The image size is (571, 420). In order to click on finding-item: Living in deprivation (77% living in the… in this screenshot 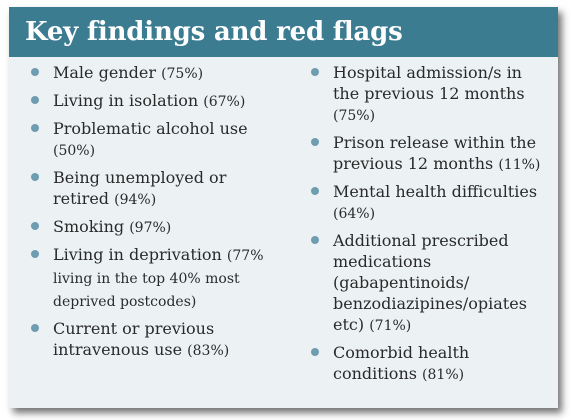, I will do `click(154, 278)`.